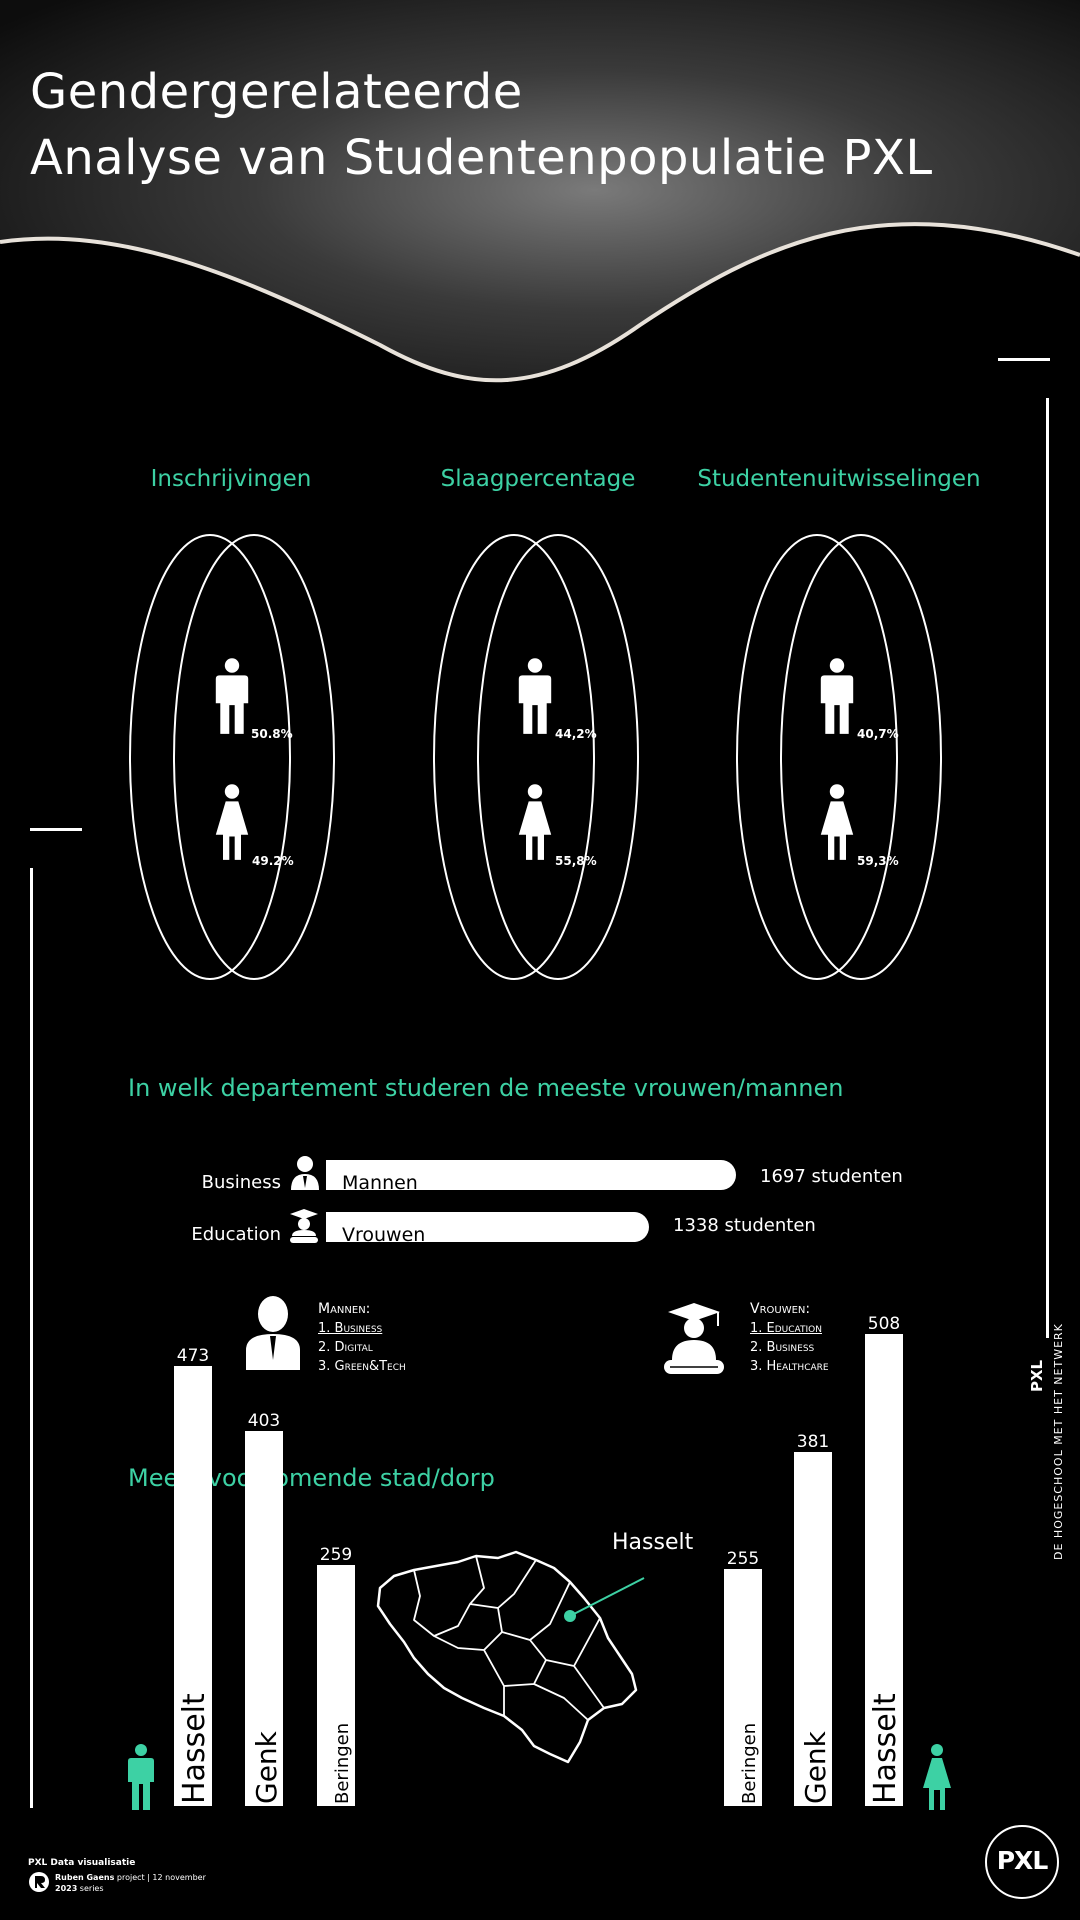  Describe the element at coordinates (536, 757) in the screenshot. I see `panel-2-ellipses` at that location.